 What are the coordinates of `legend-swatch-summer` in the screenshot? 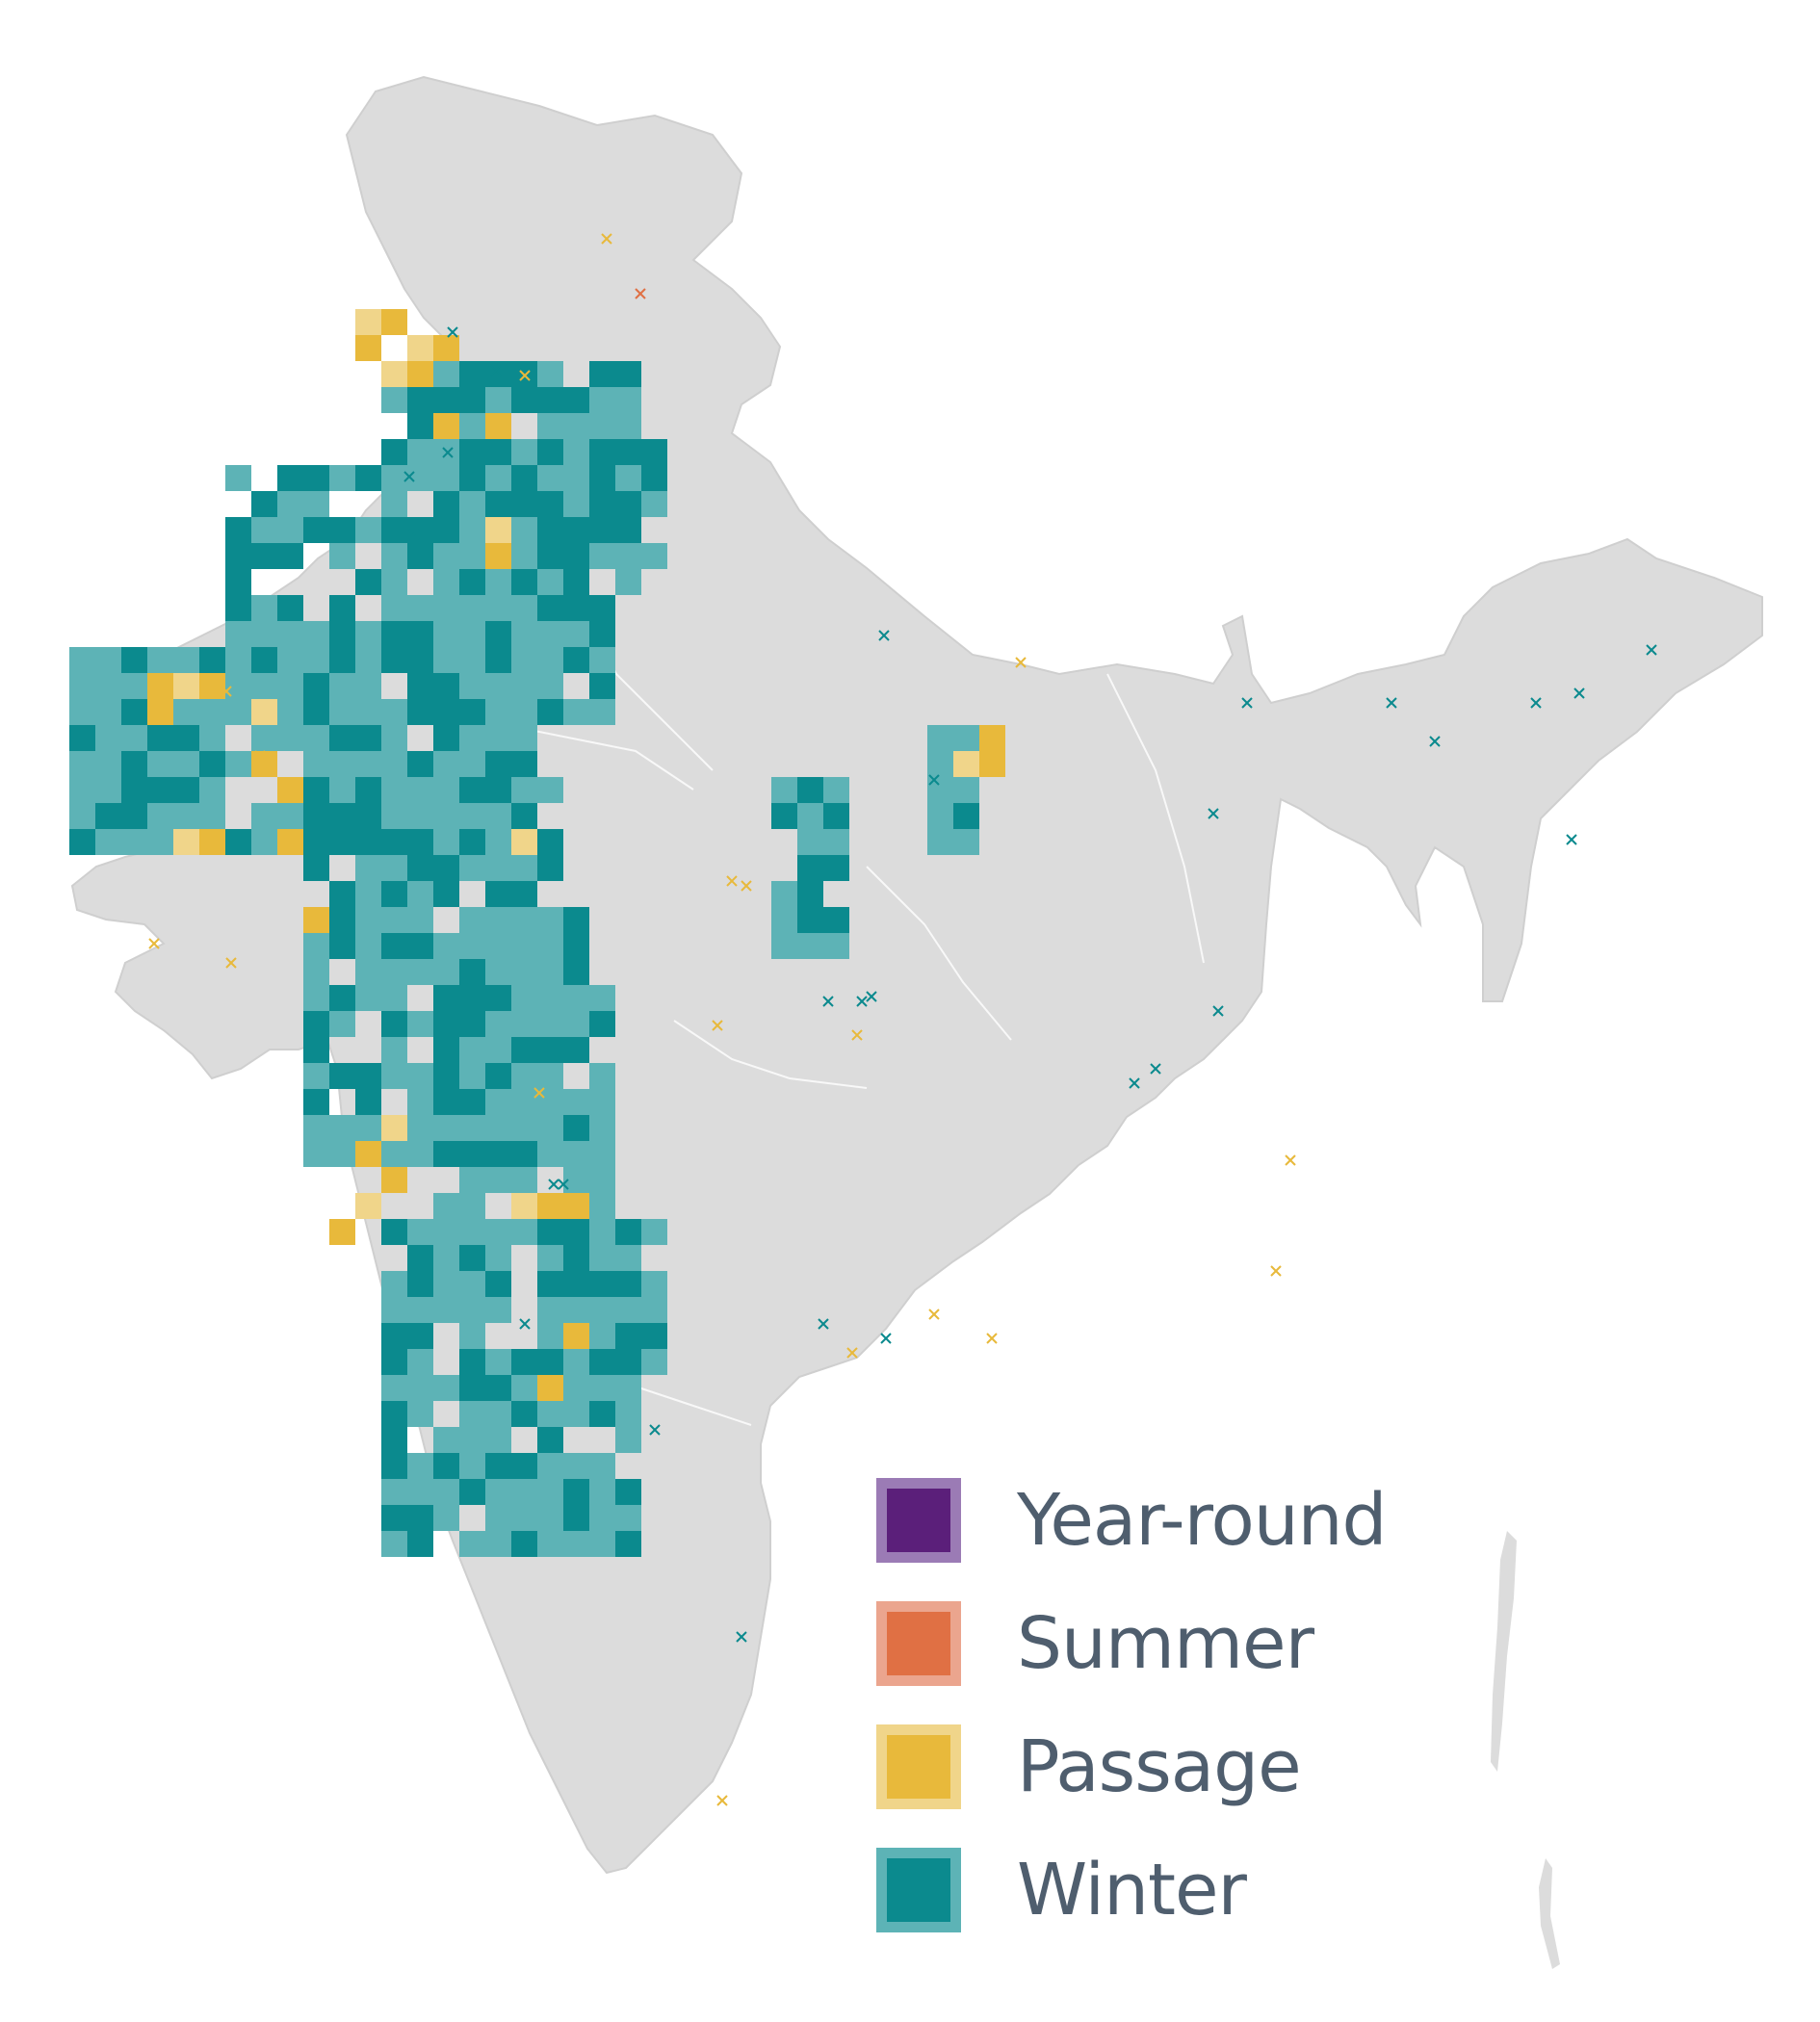 It's located at (919, 1644).